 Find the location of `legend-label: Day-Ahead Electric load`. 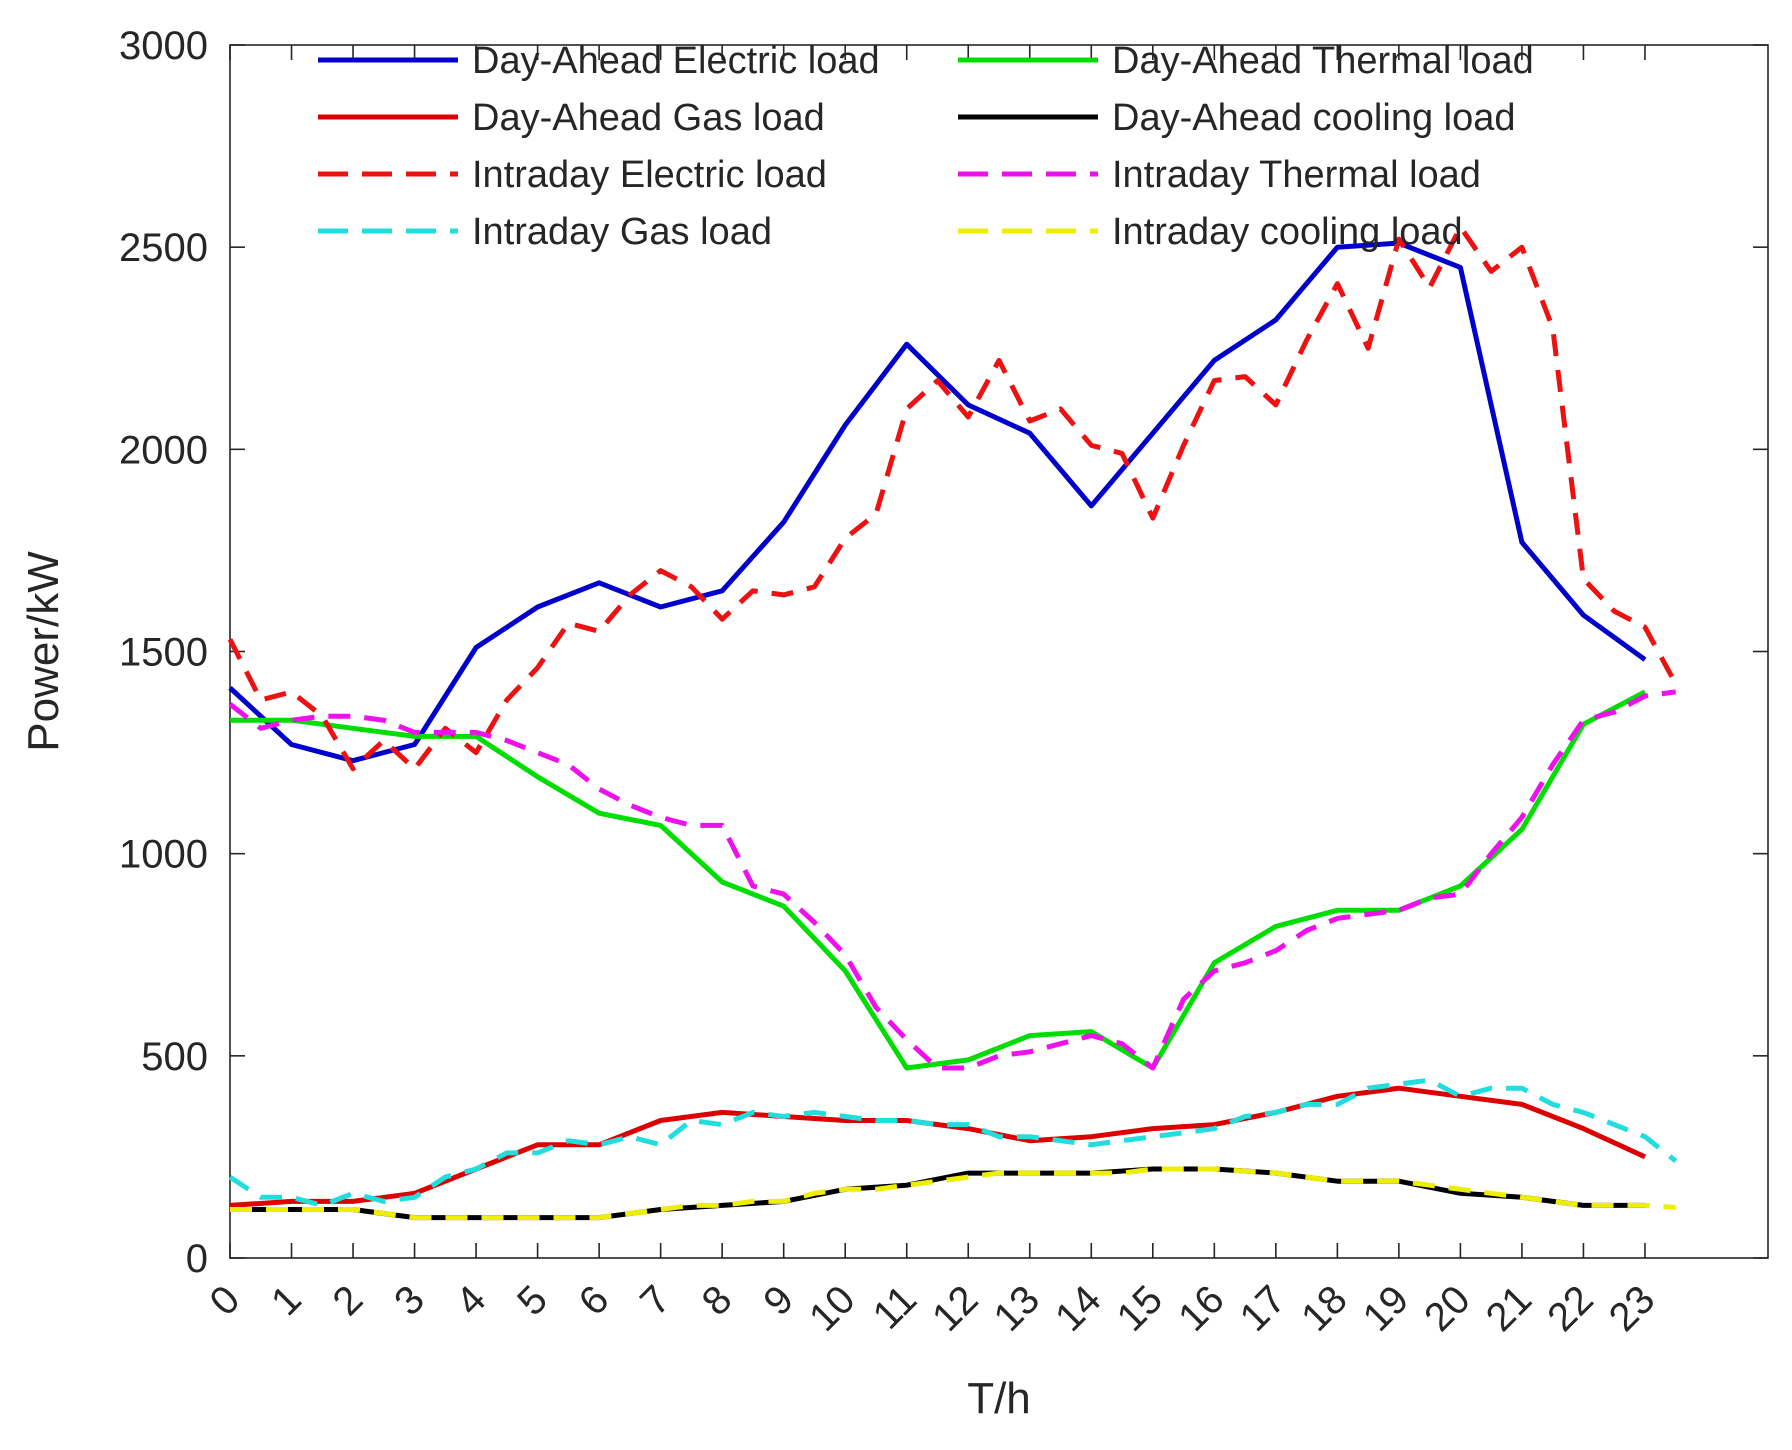

legend-label: Day-Ahead Electric load is located at coordinates (676, 61).